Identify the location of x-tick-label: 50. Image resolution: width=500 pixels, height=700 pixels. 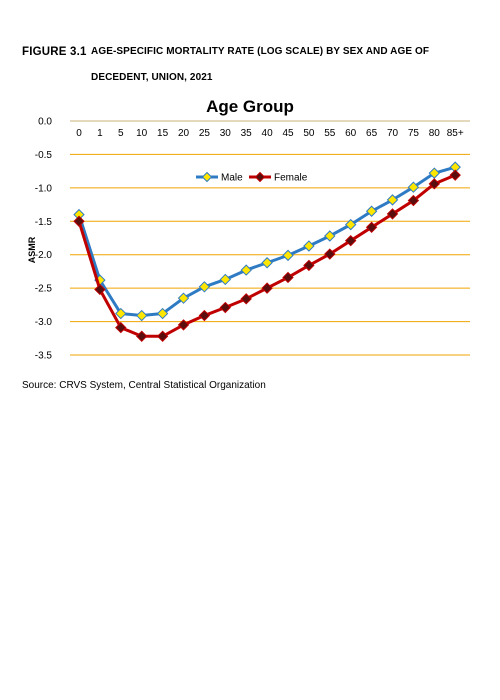
(309, 133).